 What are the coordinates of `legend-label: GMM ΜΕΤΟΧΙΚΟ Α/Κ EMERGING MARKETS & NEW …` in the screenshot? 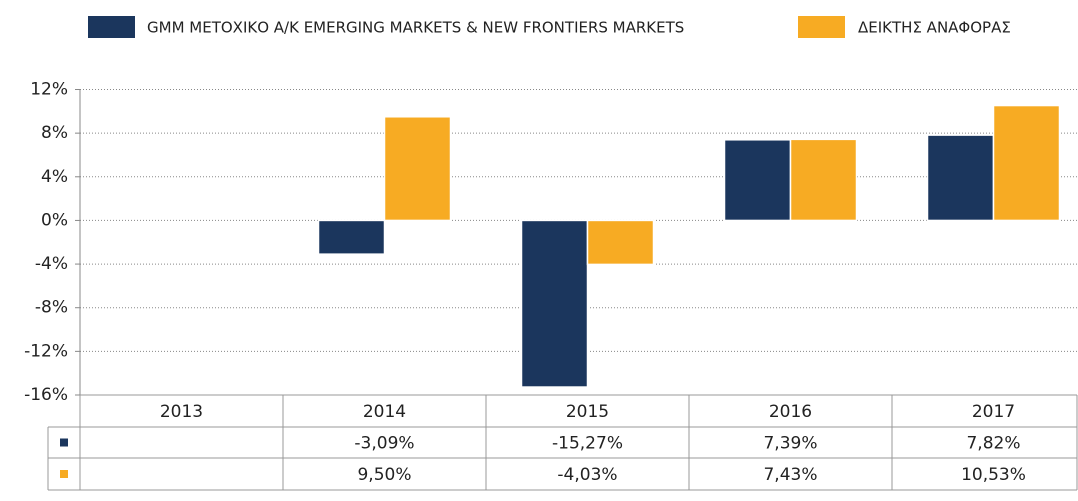 It's located at (415, 28).